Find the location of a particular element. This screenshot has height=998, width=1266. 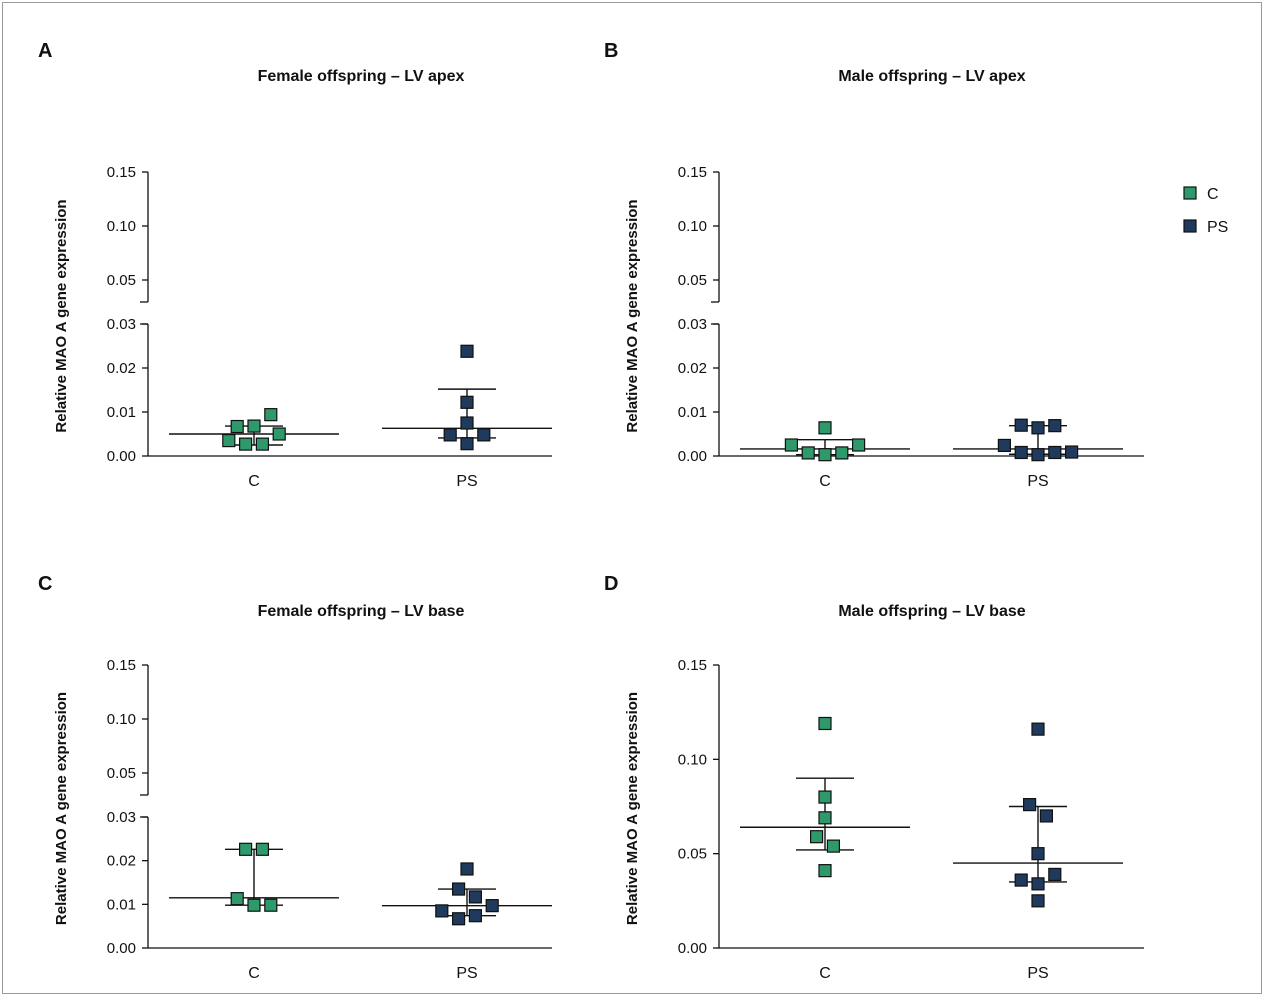

legend-label-c: C is located at coordinates (1213, 194).